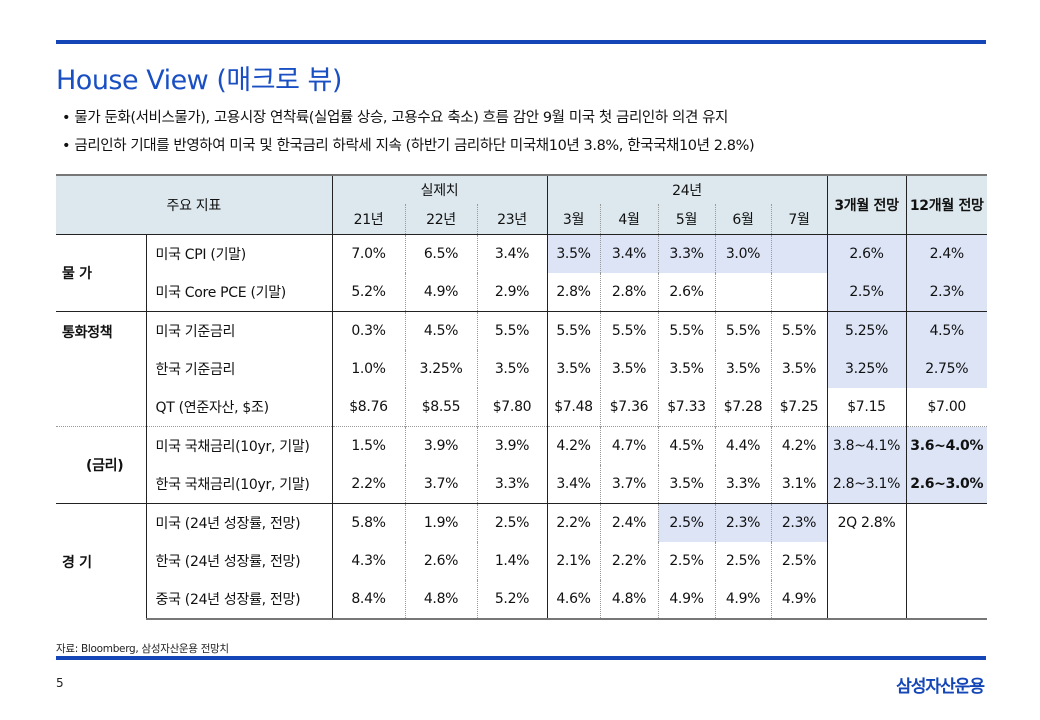 Image resolution: width=1040 pixels, height=720 pixels. Describe the element at coordinates (368, 219) in the screenshot. I see `header-col: 21년` at that location.